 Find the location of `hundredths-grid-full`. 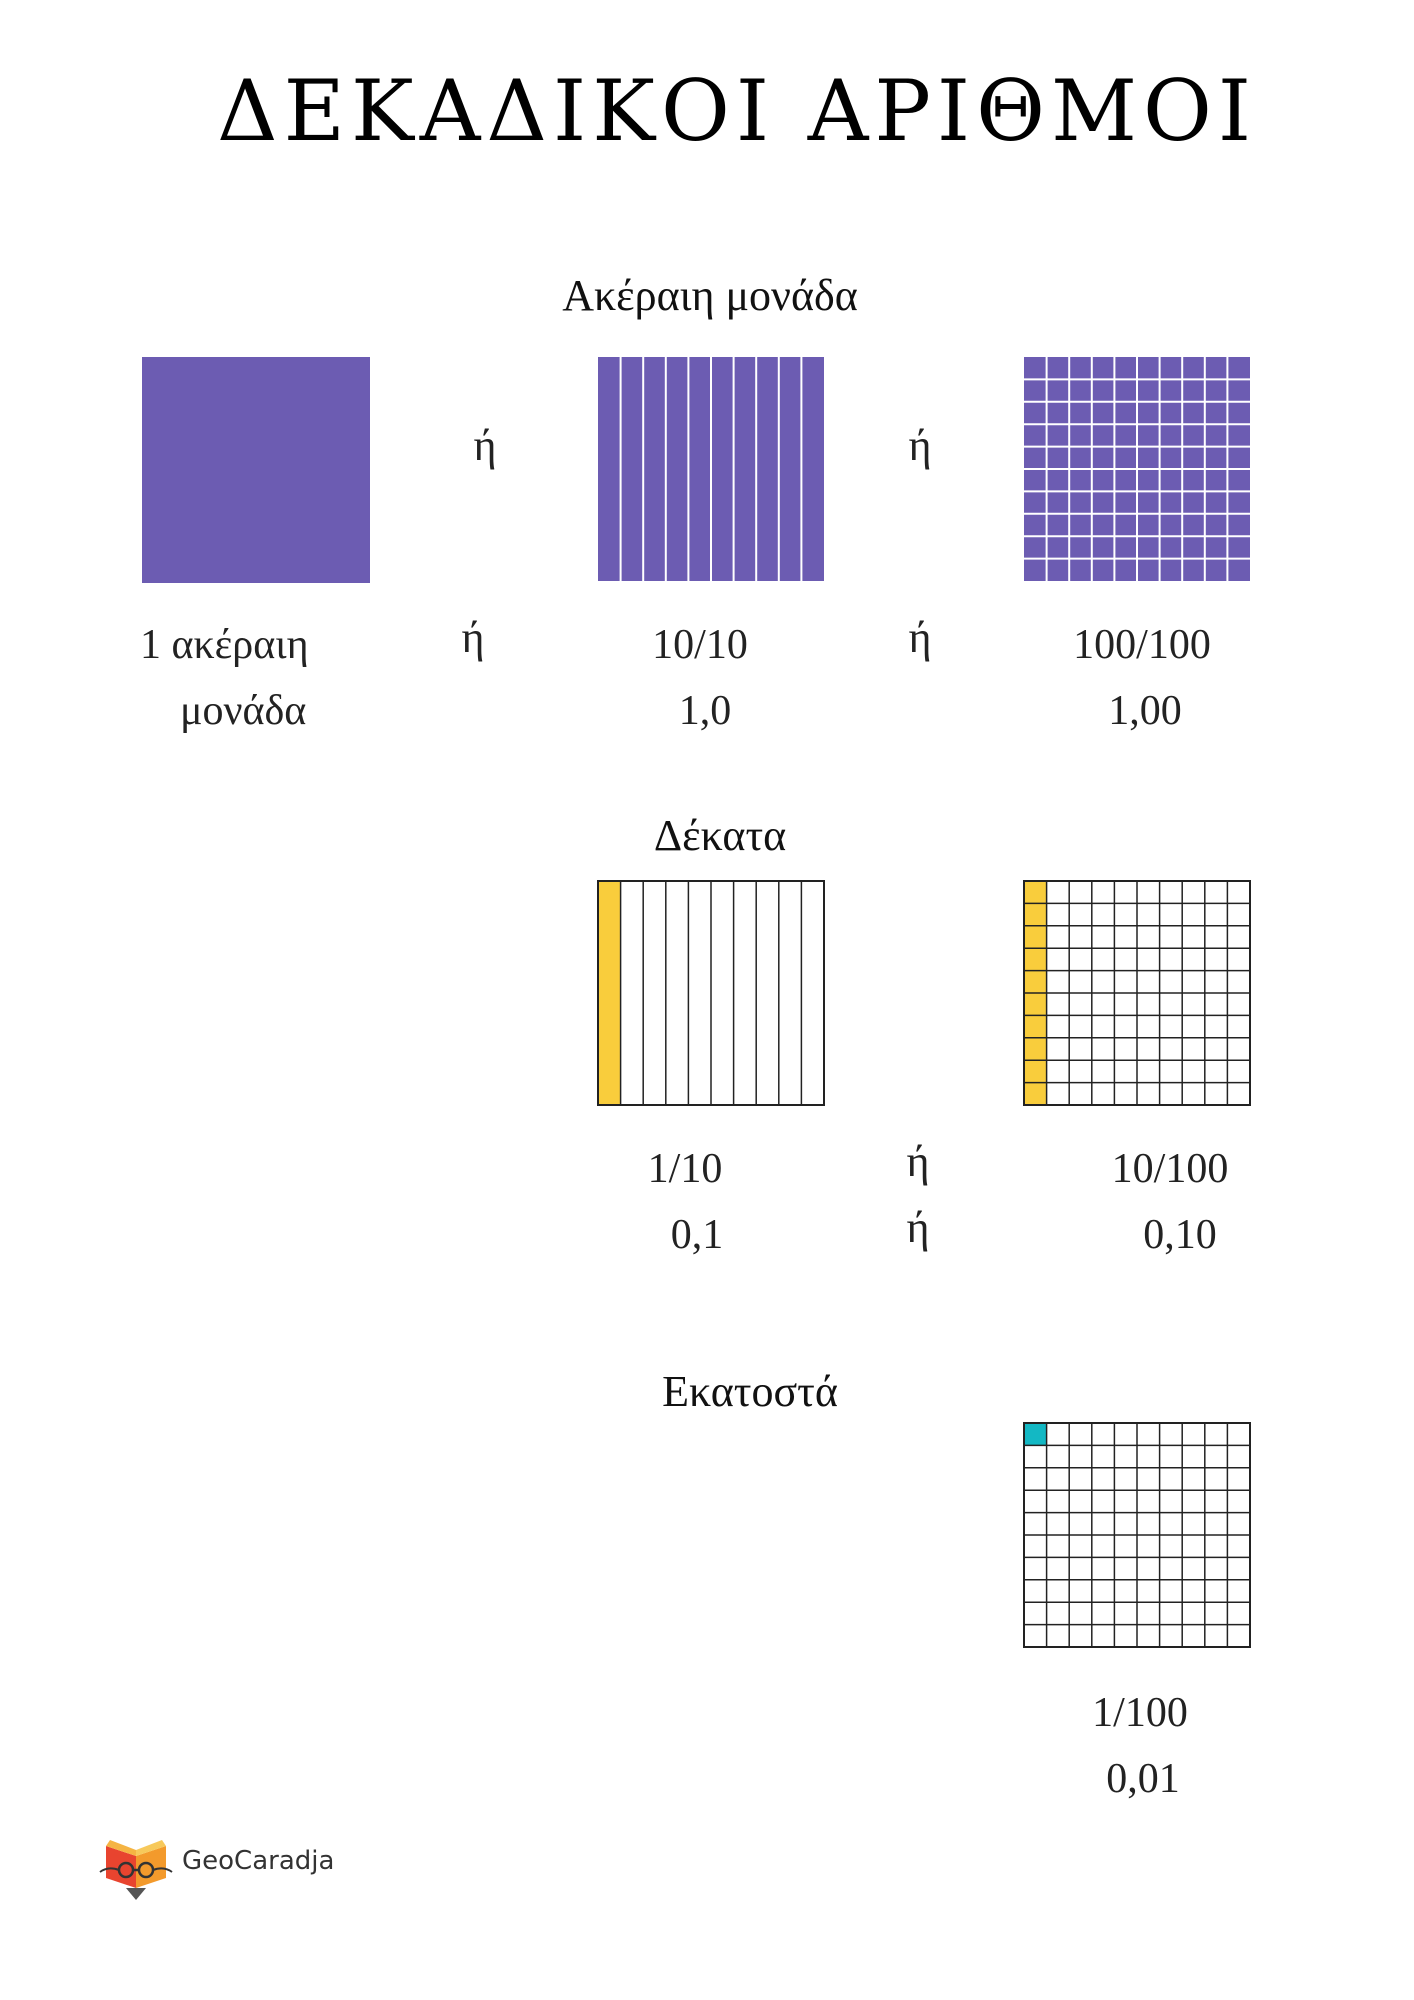

hundredths-grid-full is located at coordinates (1137, 469).